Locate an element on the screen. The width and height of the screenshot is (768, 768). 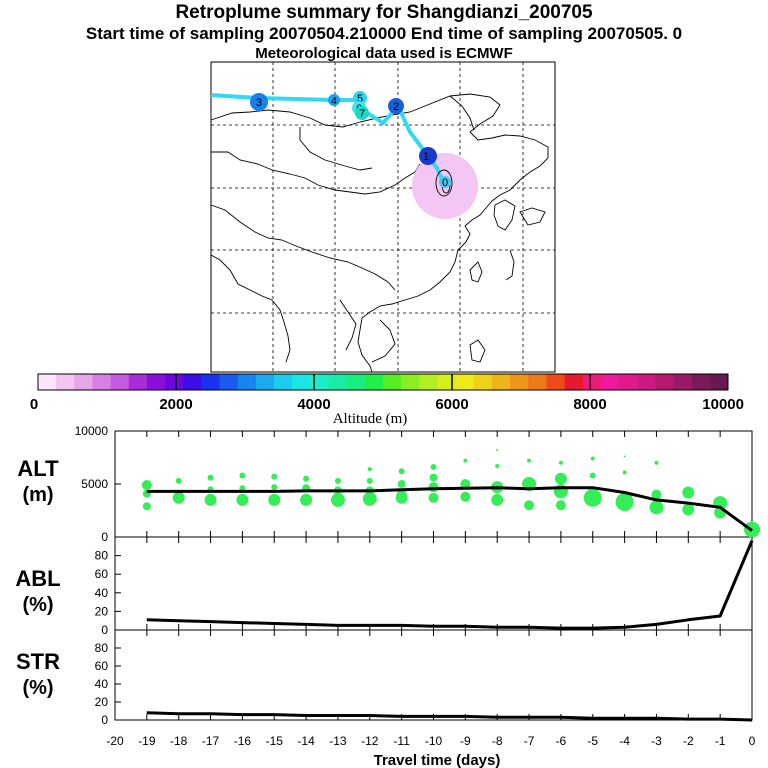
x-tick-label: -12 is located at coordinates (370, 741).